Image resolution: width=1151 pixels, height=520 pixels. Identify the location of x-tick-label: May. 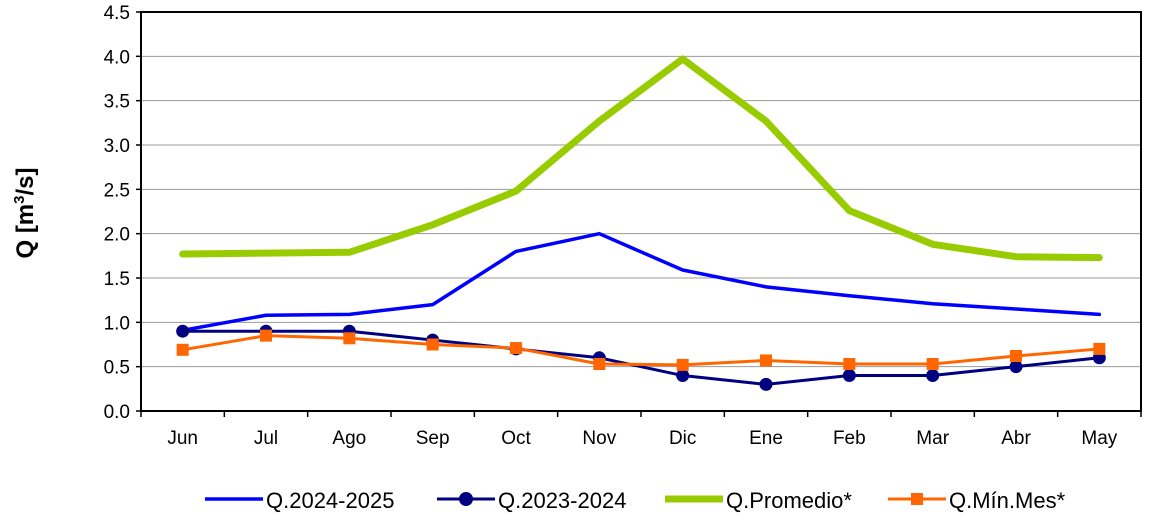
(1099, 438).